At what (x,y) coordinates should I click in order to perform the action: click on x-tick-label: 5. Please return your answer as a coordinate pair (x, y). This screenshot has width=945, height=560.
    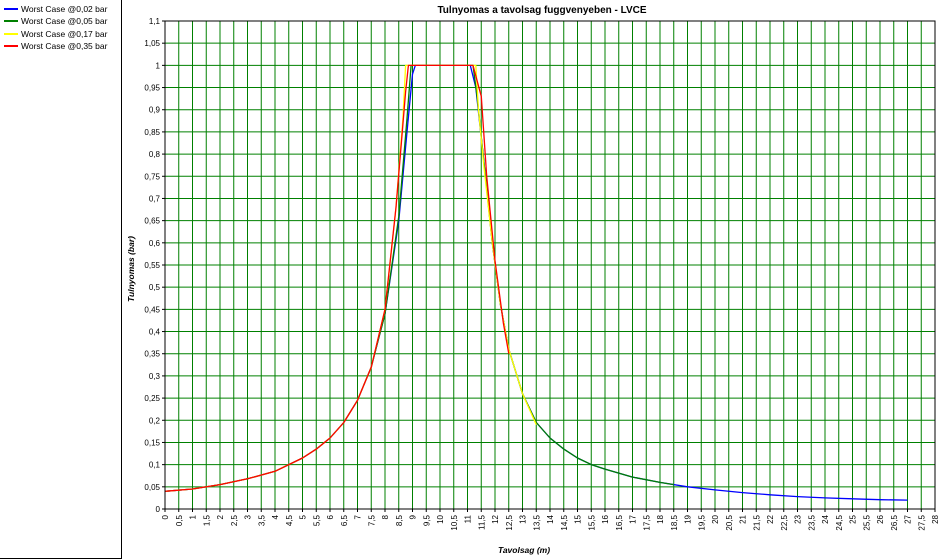
    Looking at the image, I should click on (303, 516).